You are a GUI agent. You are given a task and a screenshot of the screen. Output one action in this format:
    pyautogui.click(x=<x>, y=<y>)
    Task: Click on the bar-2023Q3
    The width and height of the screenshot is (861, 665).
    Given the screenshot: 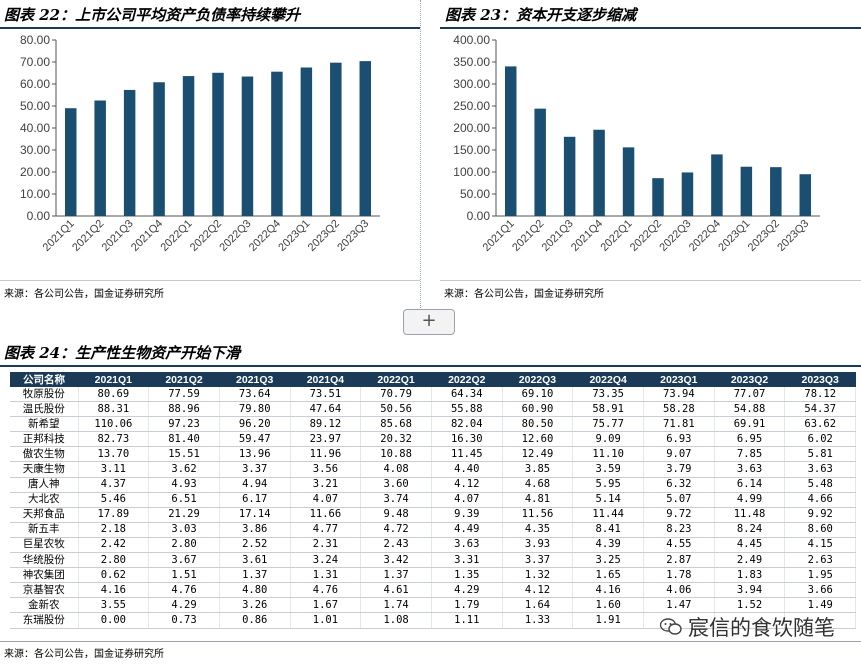 What is the action you would take?
    pyautogui.click(x=365, y=139)
    